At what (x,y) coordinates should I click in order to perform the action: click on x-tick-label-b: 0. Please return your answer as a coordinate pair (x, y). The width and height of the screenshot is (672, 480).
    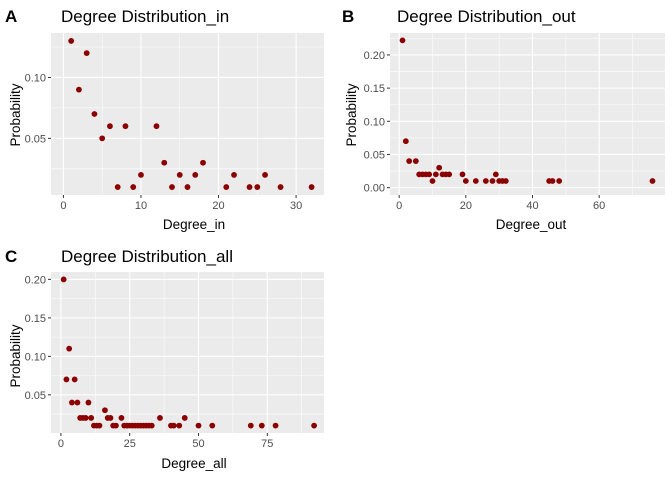
    Looking at the image, I should click on (399, 206).